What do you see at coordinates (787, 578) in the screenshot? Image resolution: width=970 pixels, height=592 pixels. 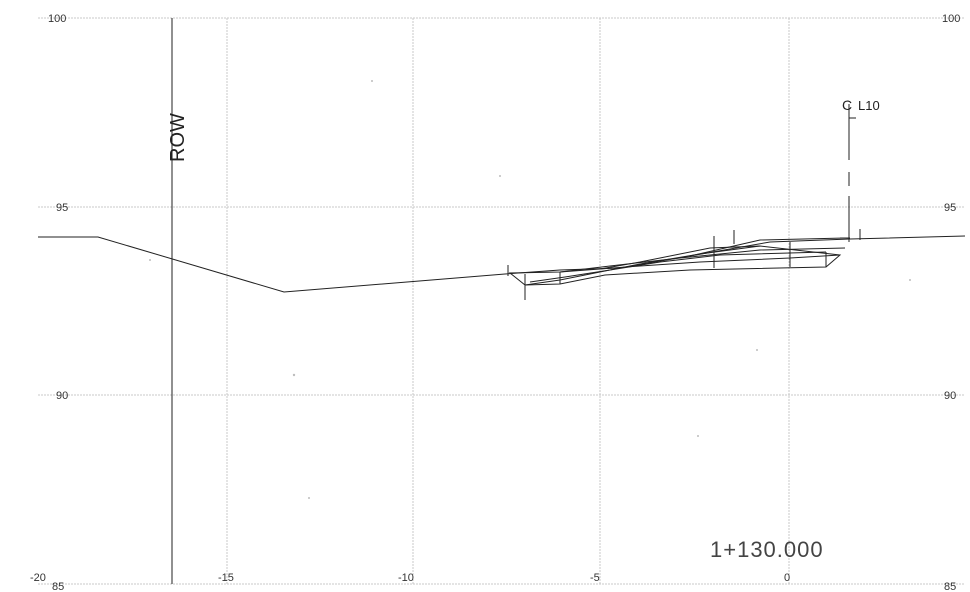 I see `x-tick-0: 0` at bounding box center [787, 578].